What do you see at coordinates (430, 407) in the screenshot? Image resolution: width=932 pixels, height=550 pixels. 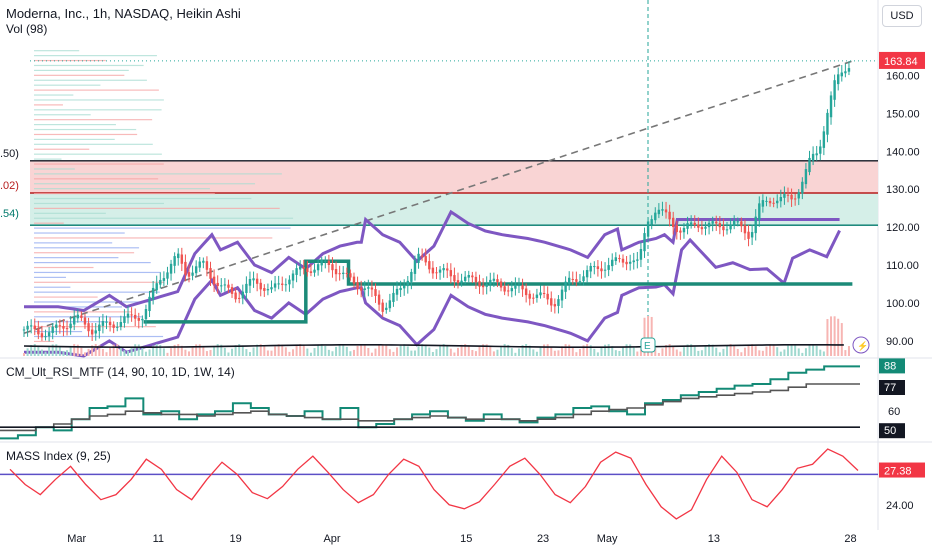 I see `rsi-series-line` at bounding box center [430, 407].